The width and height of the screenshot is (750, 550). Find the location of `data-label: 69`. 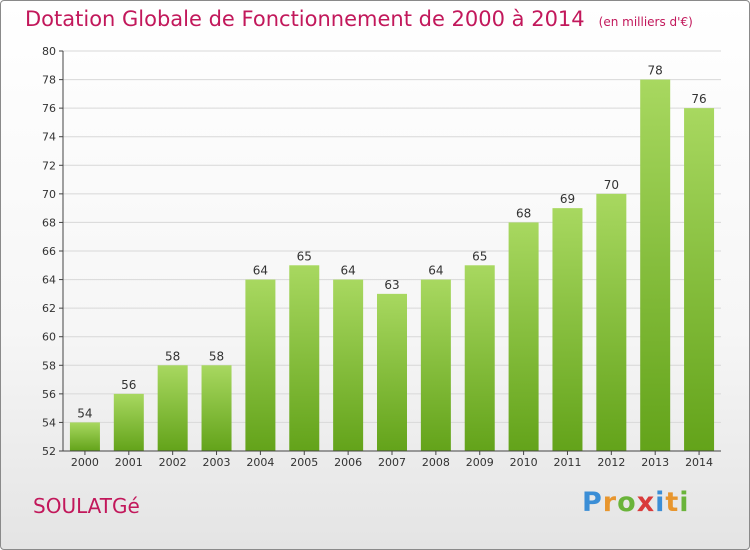

data-label: 69 is located at coordinates (567, 199).